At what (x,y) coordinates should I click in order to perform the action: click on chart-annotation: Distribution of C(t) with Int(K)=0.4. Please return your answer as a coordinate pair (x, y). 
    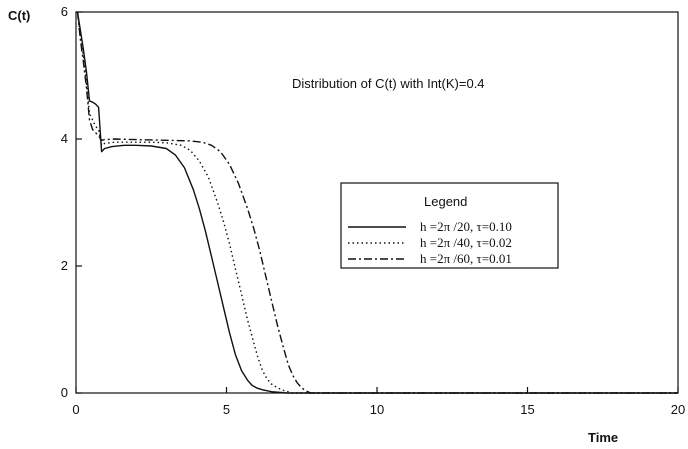
    Looking at the image, I should click on (388, 83).